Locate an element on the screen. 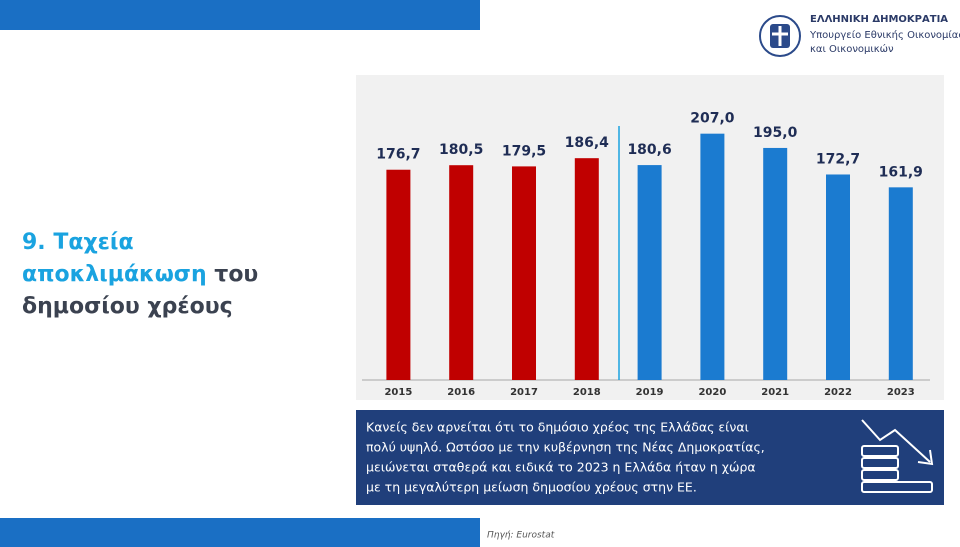 The image size is (960, 547). value-label: 186,4 is located at coordinates (587, 143).